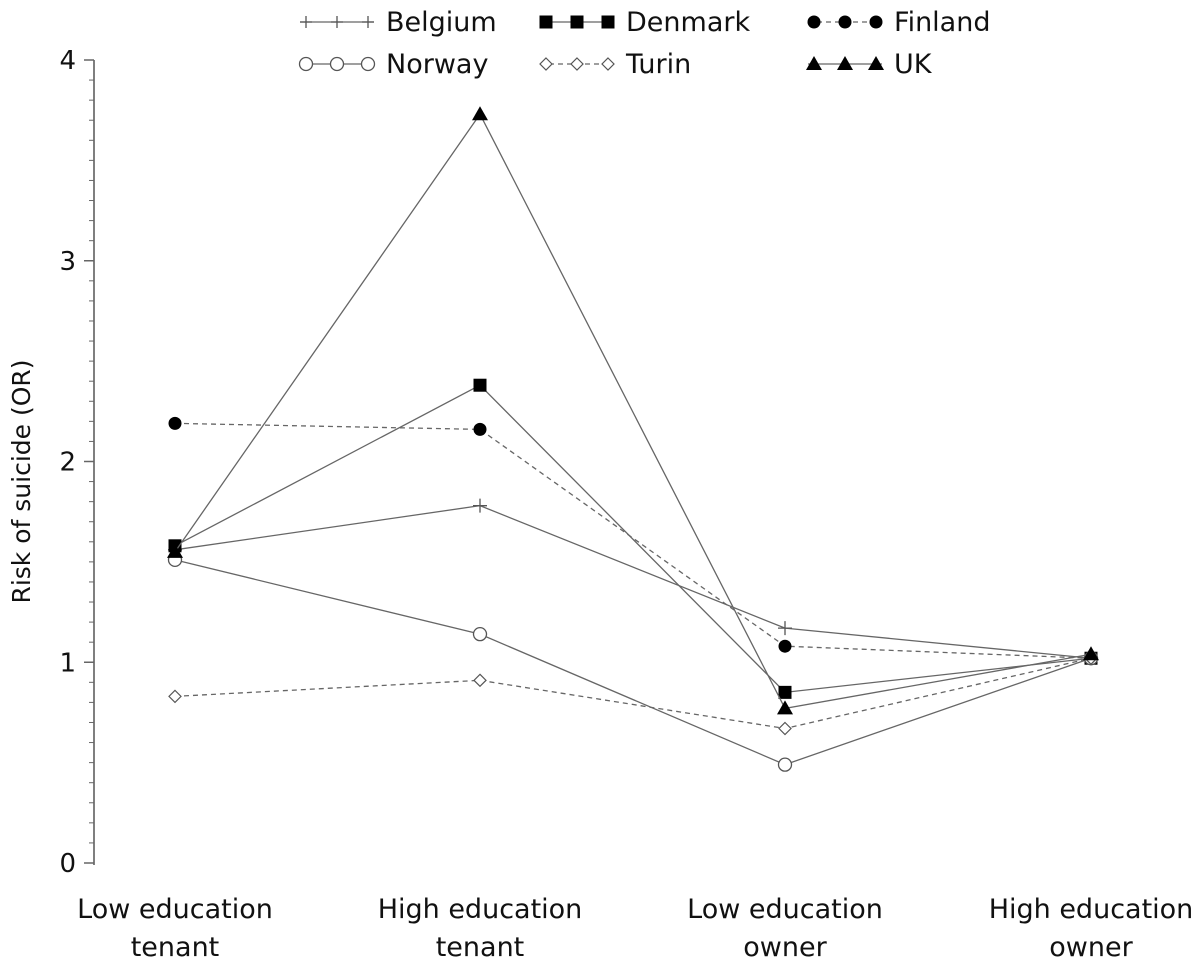 This screenshot has height=968, width=1197. Describe the element at coordinates (913, 64) in the screenshot. I see `legend-label: UK` at that location.